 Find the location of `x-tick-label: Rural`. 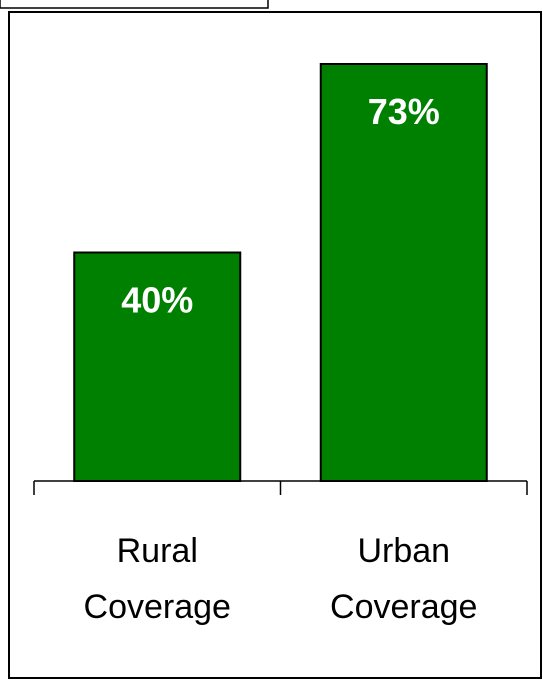

x-tick-label: Rural is located at coordinates (157, 551).